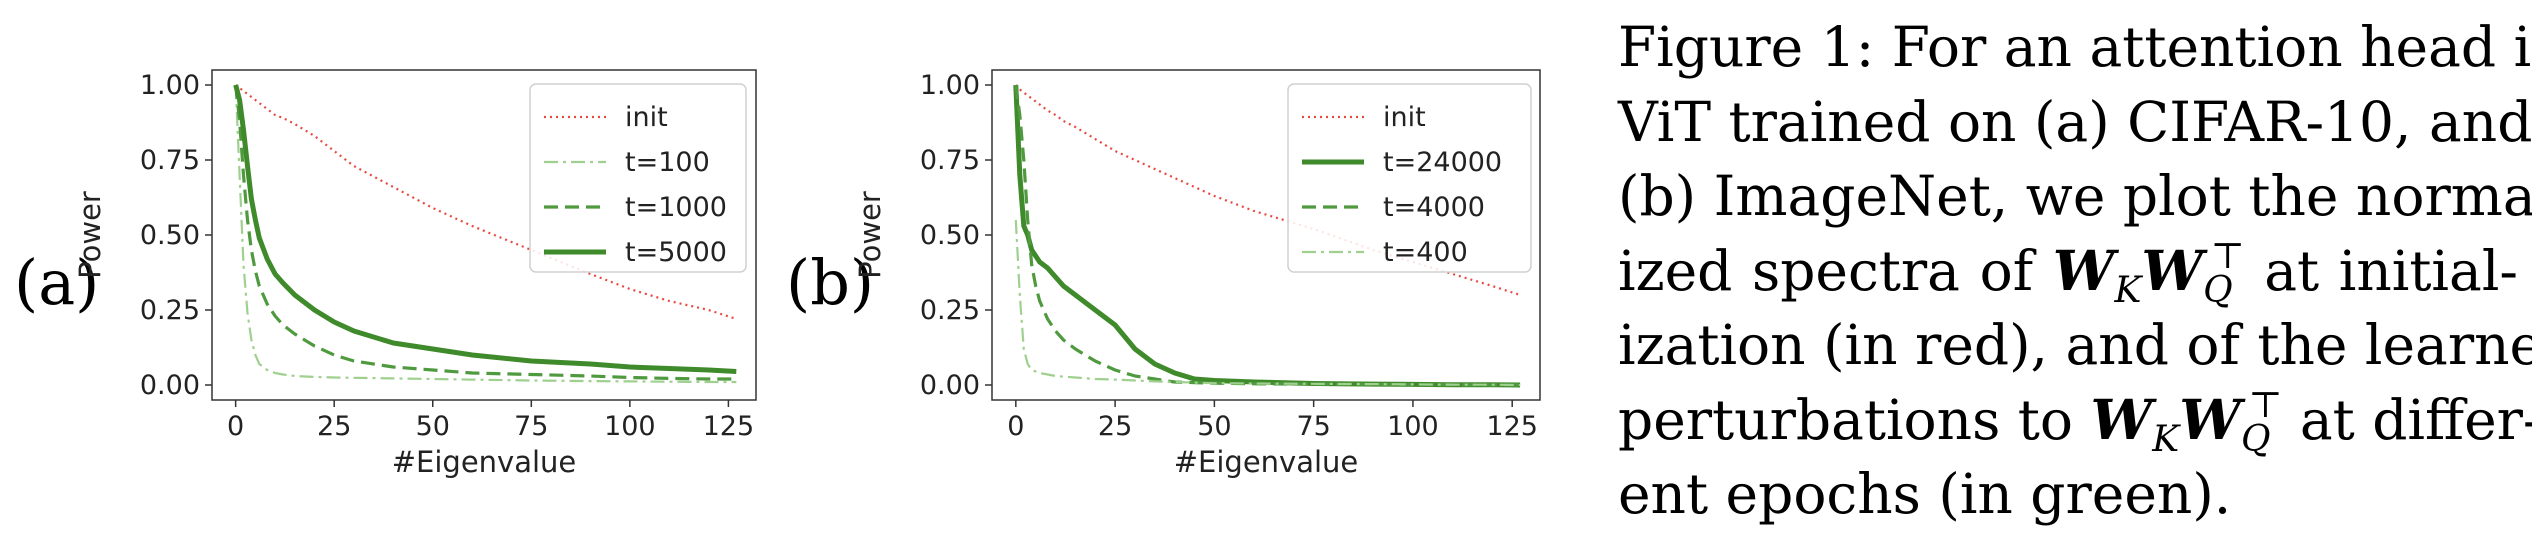 The image size is (2532, 548). What do you see at coordinates (2068, 273) in the screenshot?
I see `caption-line-math: ized spectra of WKWQ⊤ at initial-` at bounding box center [2068, 273].